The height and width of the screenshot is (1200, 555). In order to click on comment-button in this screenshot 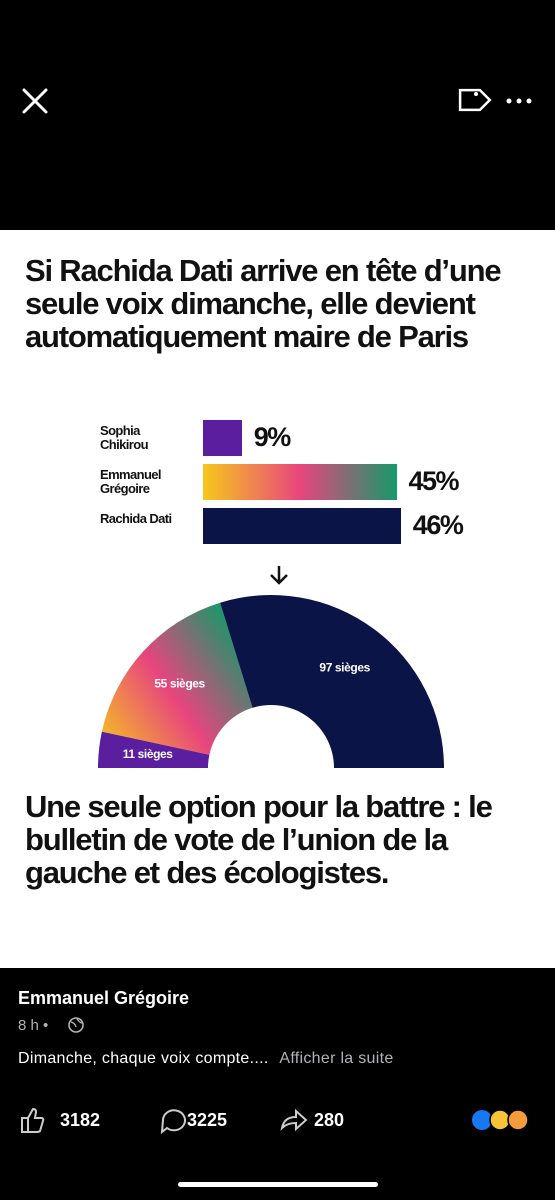, I will do `click(173, 1122)`.